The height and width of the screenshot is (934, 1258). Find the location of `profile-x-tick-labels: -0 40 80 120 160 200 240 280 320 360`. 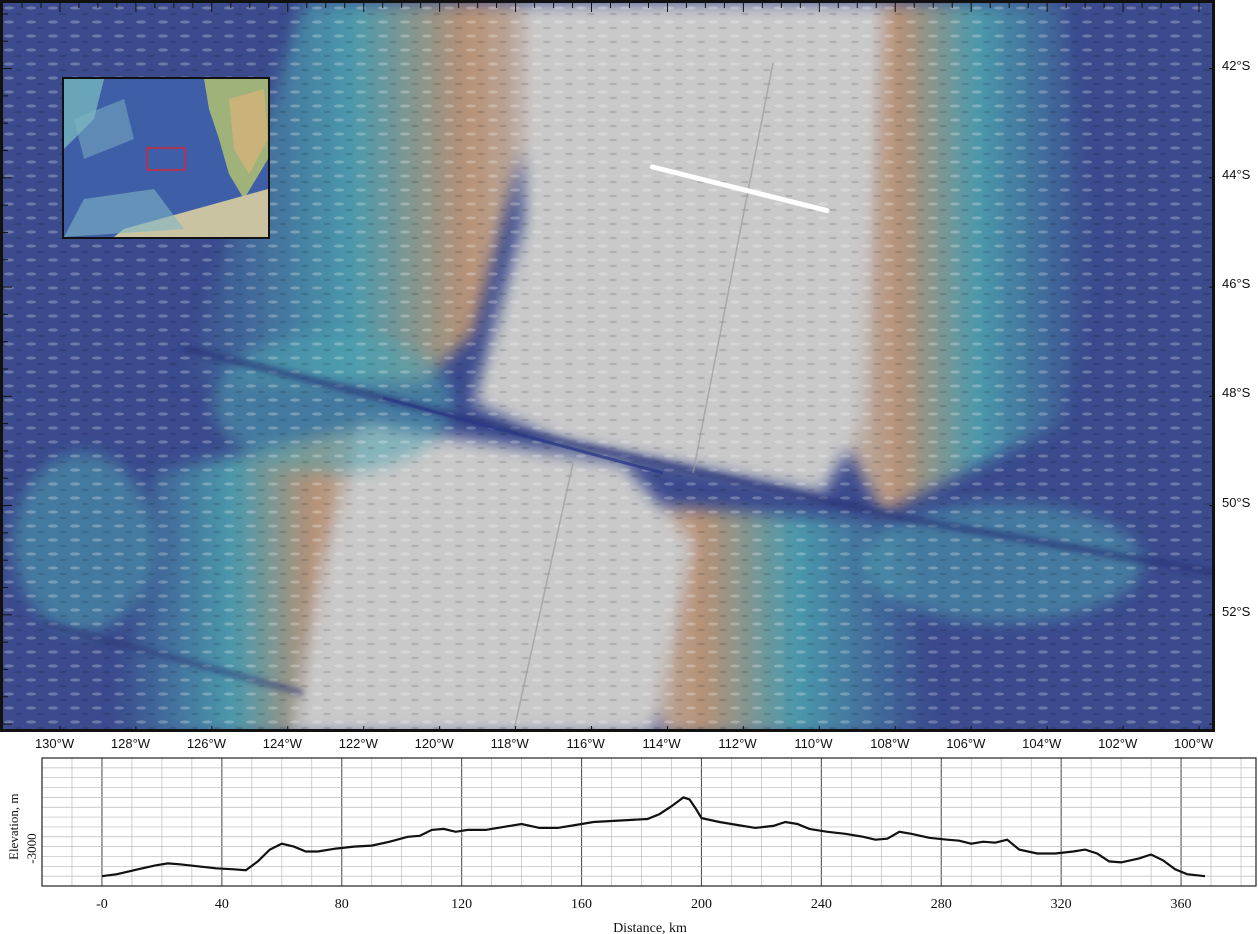

profile-x-tick-labels: -0 40 80 120 160 200 240 280 320 360 is located at coordinates (643, 904).